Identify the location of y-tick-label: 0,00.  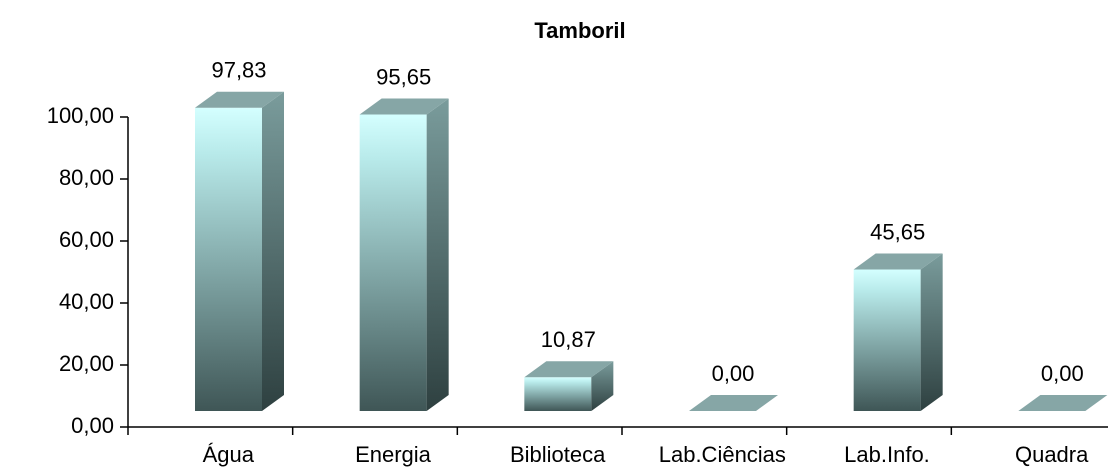
(92, 425).